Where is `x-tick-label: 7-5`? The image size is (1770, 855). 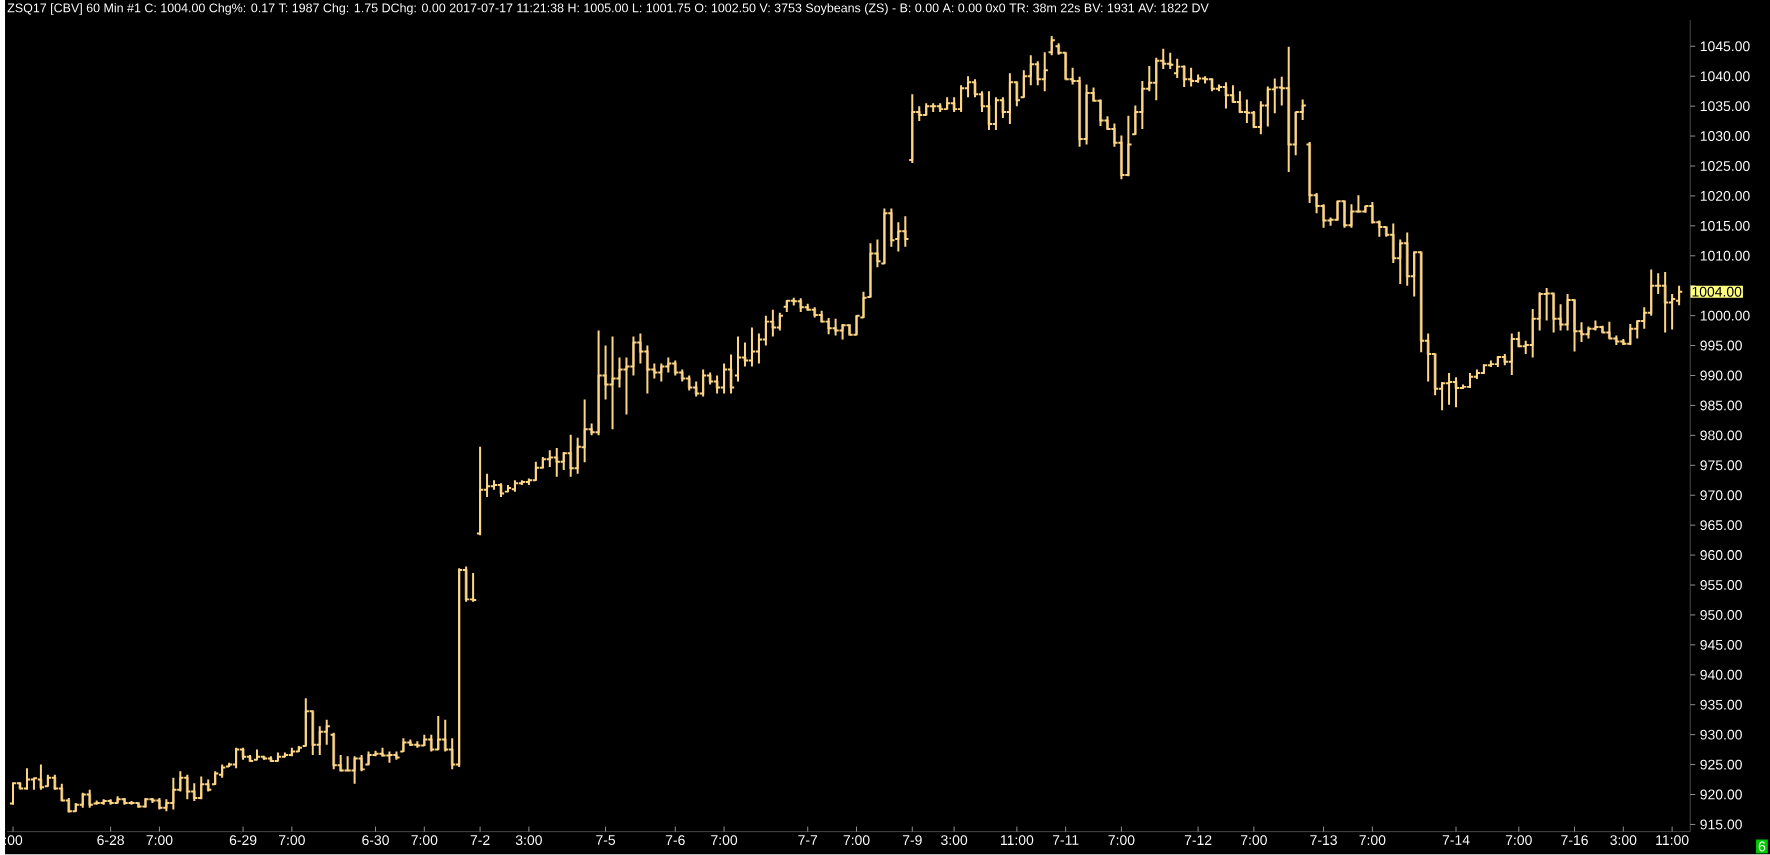
x-tick-label: 7-5 is located at coordinates (606, 840).